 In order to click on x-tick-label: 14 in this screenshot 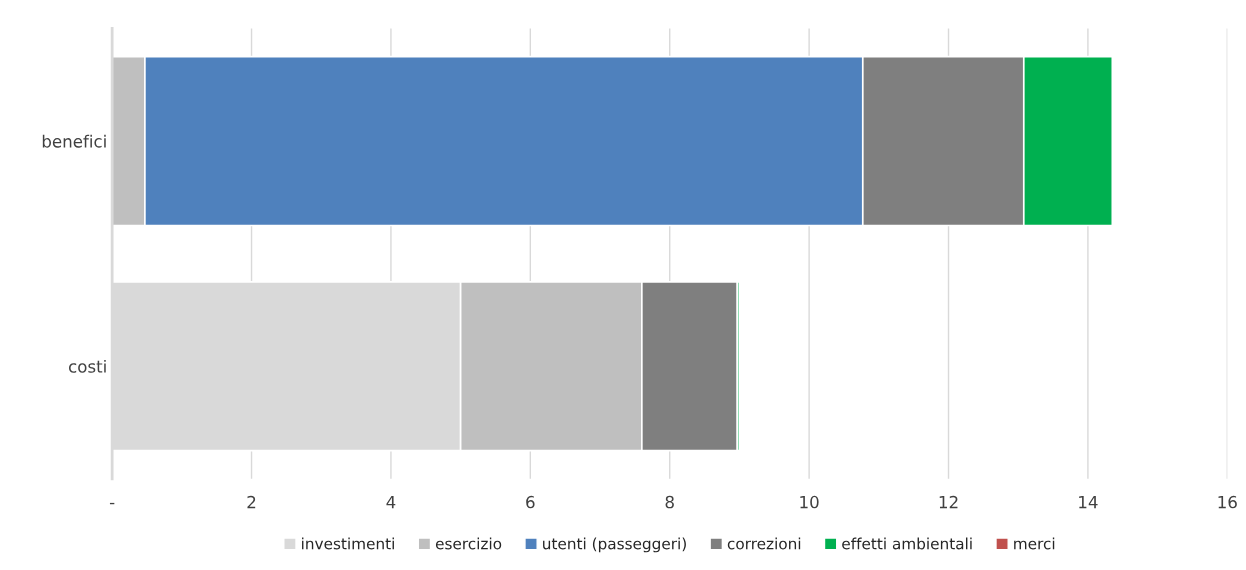, I will do `click(1088, 502)`.